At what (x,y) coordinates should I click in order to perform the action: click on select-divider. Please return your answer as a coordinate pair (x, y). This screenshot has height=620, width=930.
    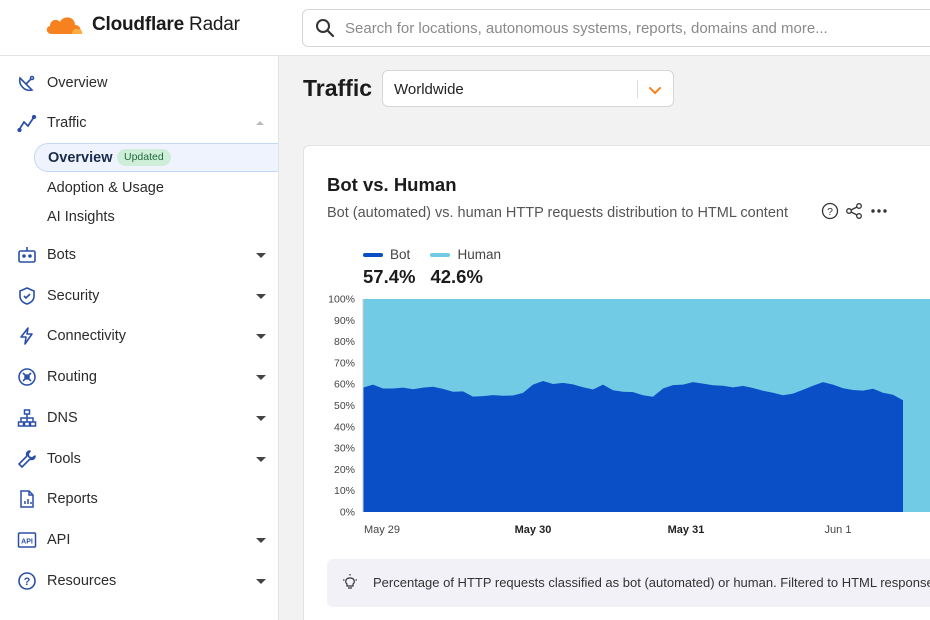
    Looking at the image, I should click on (637, 89).